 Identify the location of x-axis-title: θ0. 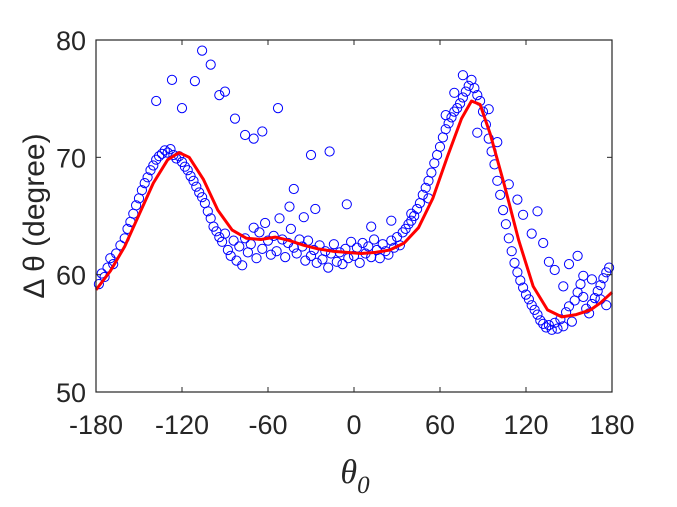
(355, 476).